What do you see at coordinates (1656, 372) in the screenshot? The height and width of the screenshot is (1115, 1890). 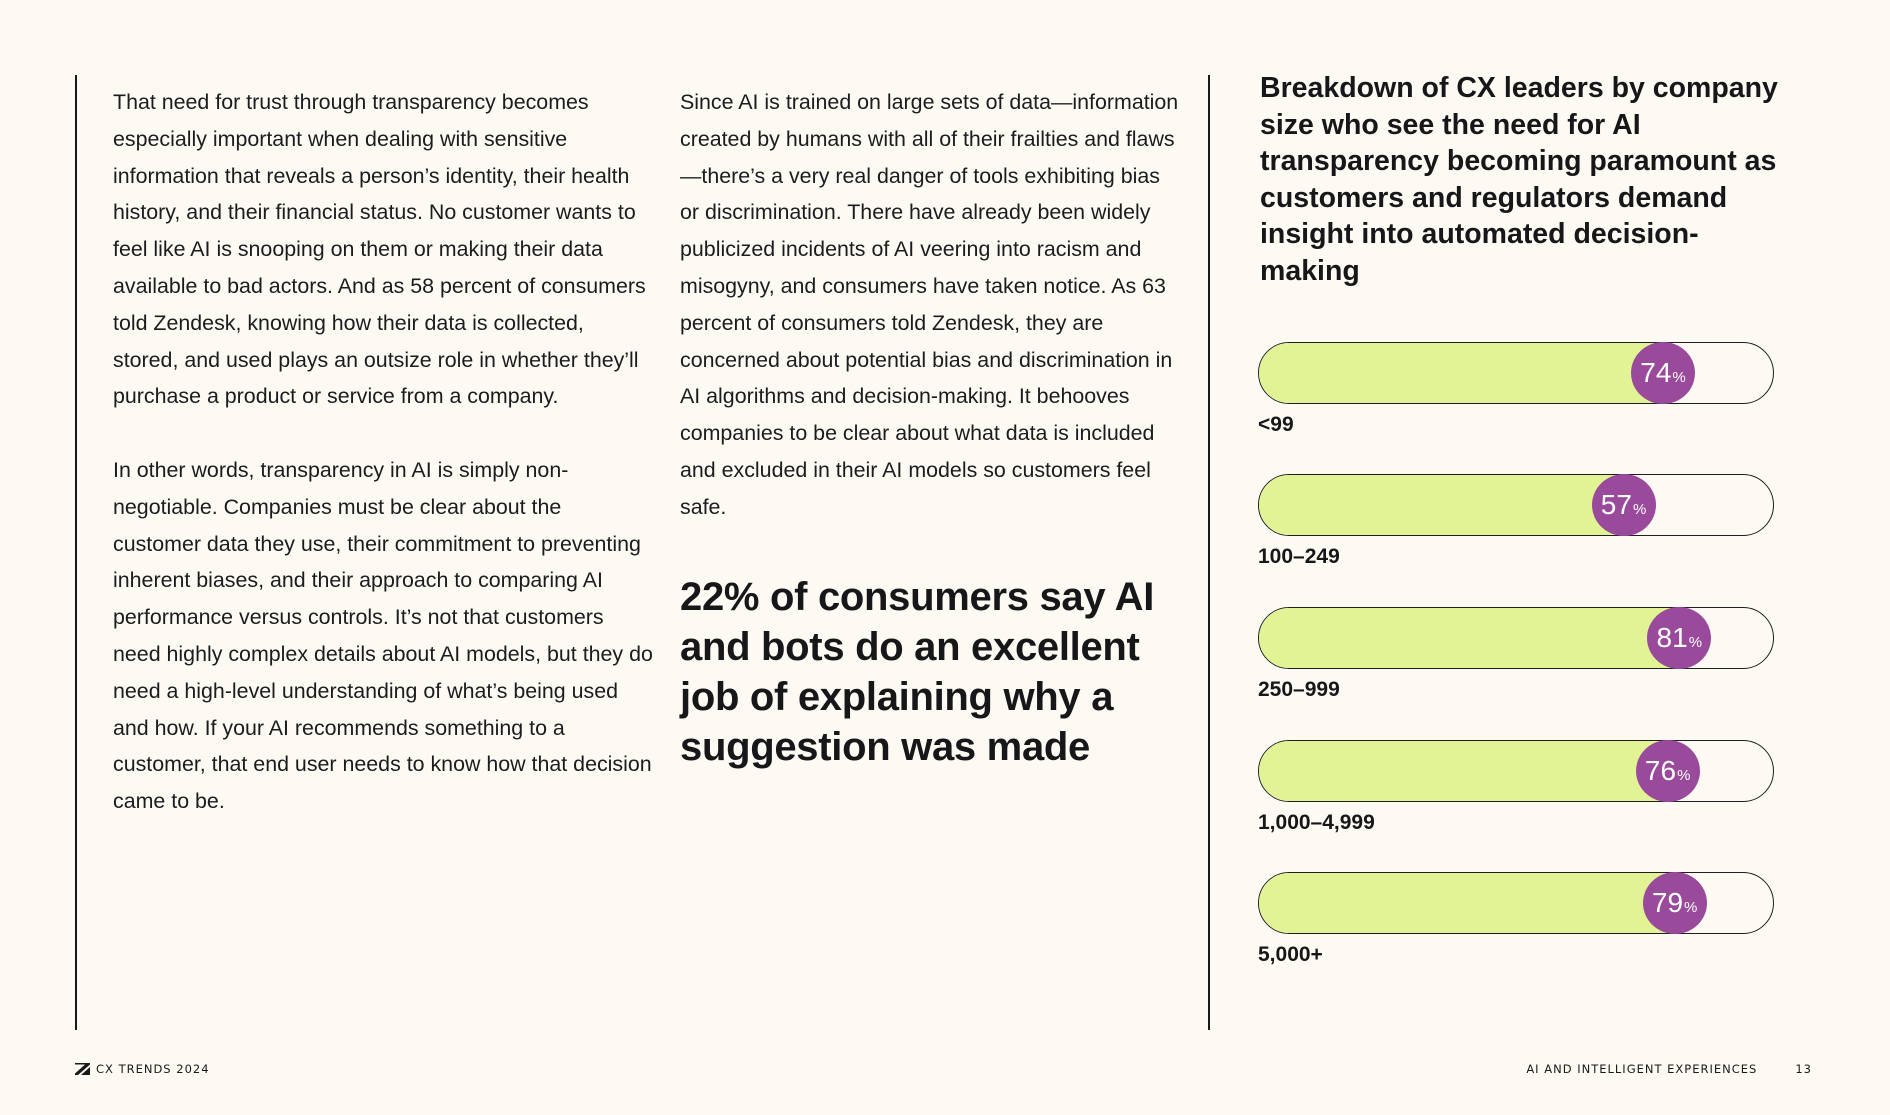 I see `data-label: 74` at bounding box center [1656, 372].